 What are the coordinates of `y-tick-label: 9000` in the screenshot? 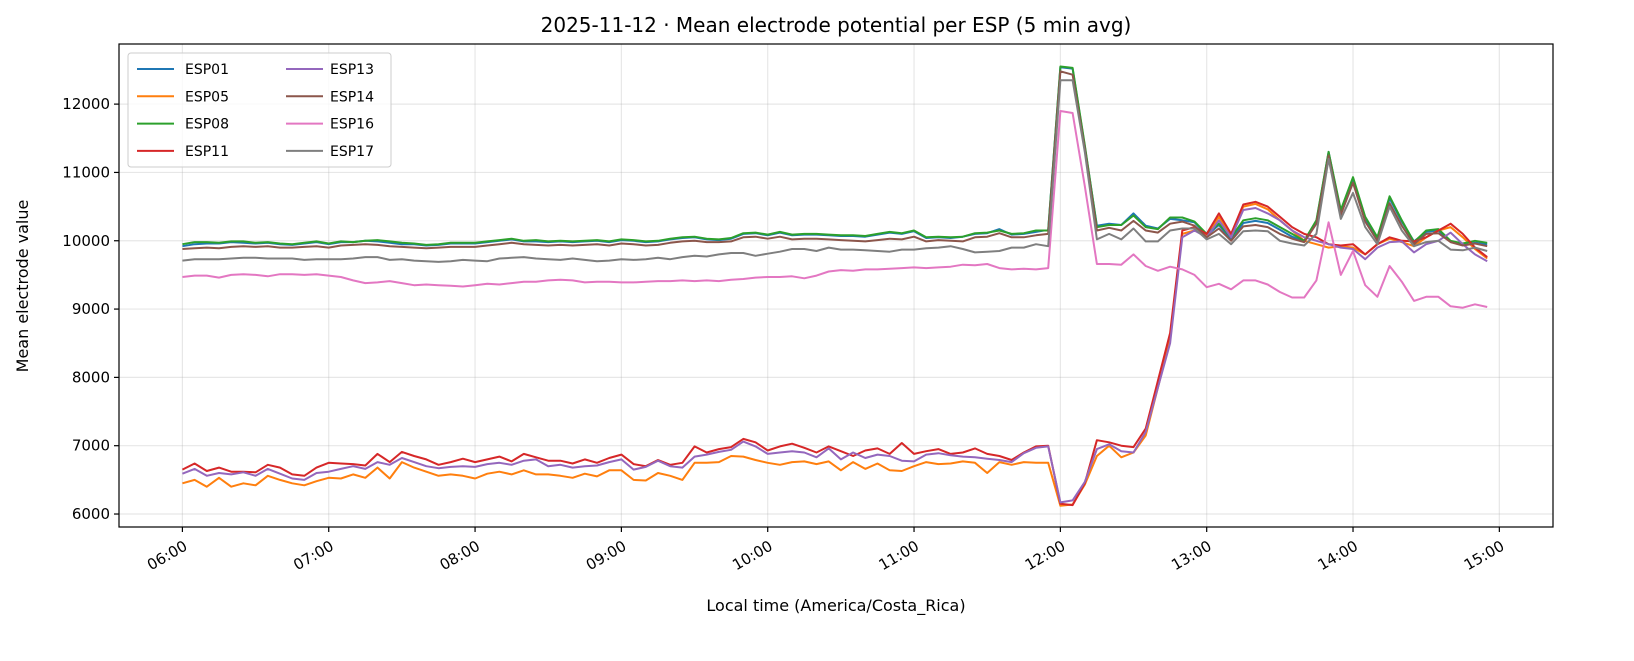 It's located at (91, 309).